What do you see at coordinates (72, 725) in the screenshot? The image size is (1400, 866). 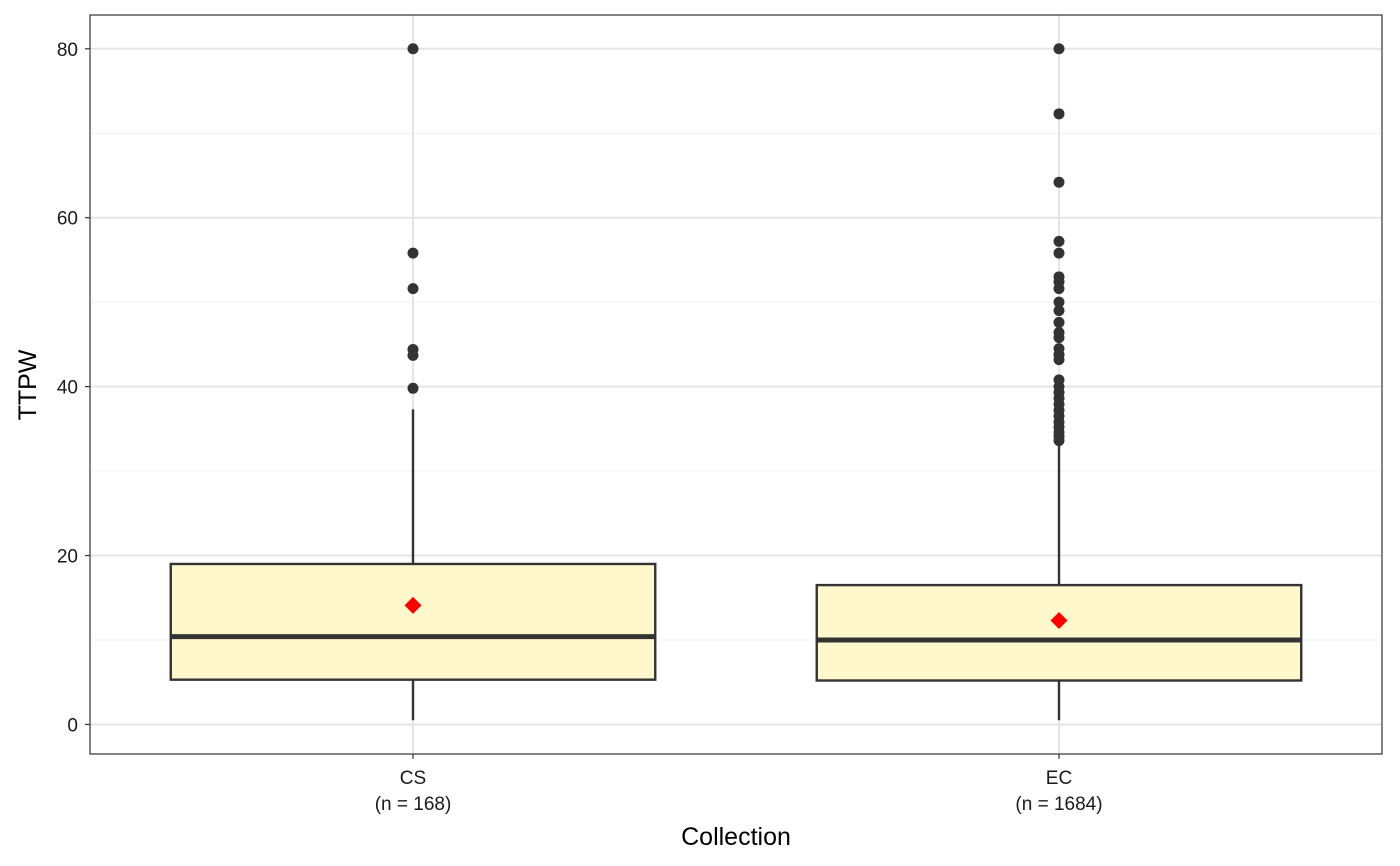 I see `y-tick-label: 0` at bounding box center [72, 725].